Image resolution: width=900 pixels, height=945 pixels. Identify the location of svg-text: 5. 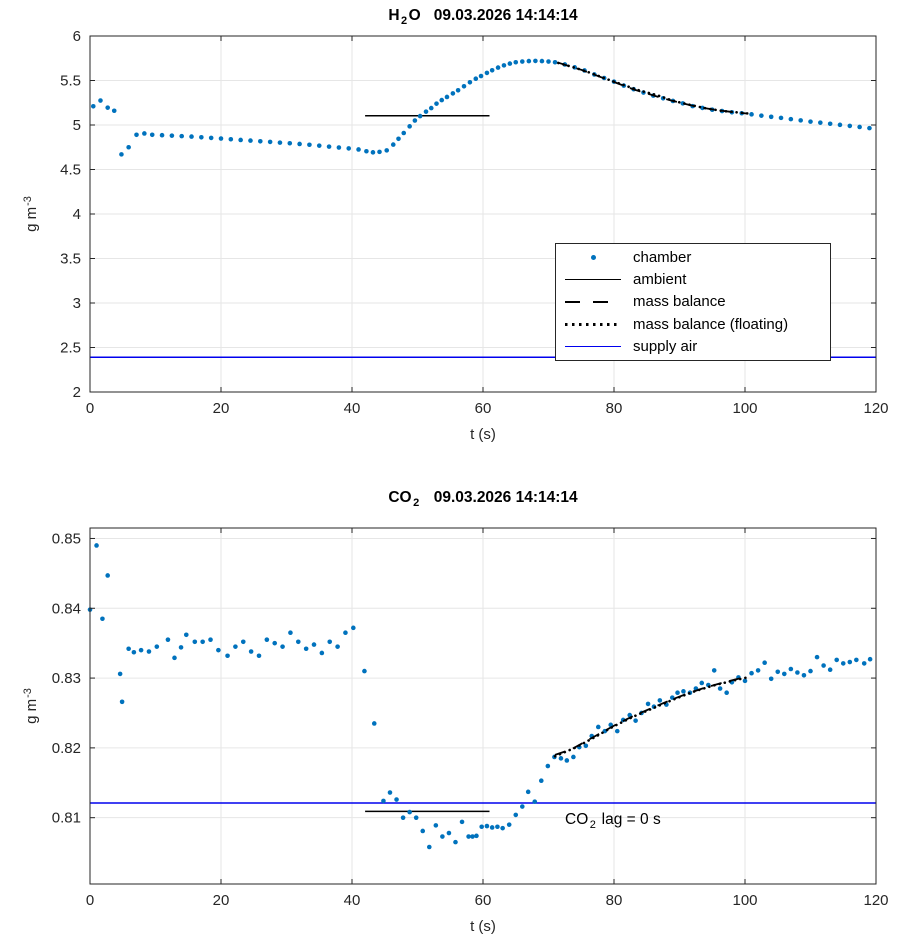
(77, 125).